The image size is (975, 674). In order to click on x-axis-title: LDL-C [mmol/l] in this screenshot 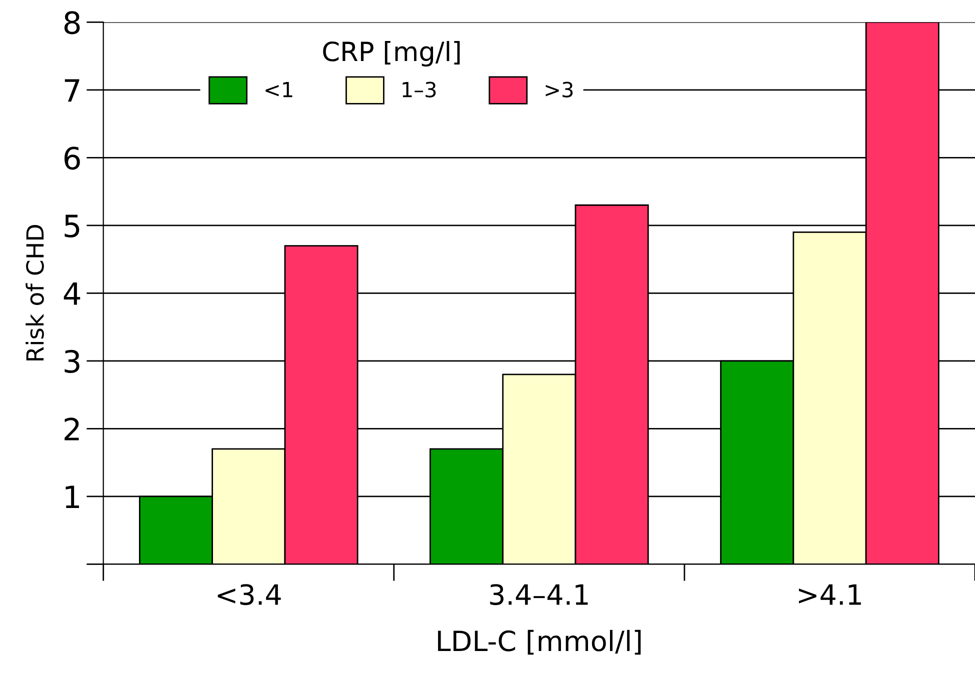, I will do `click(539, 642)`.